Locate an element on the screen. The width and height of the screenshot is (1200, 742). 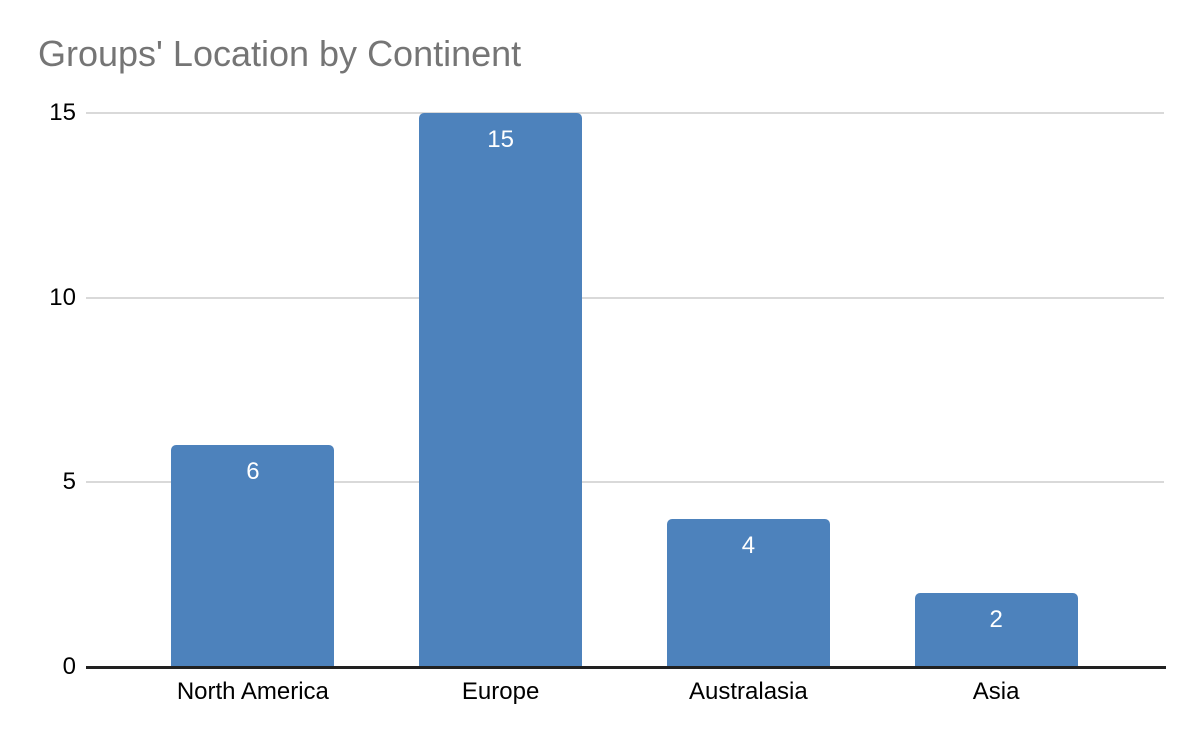
category-label: Australasia is located at coordinates (748, 691).